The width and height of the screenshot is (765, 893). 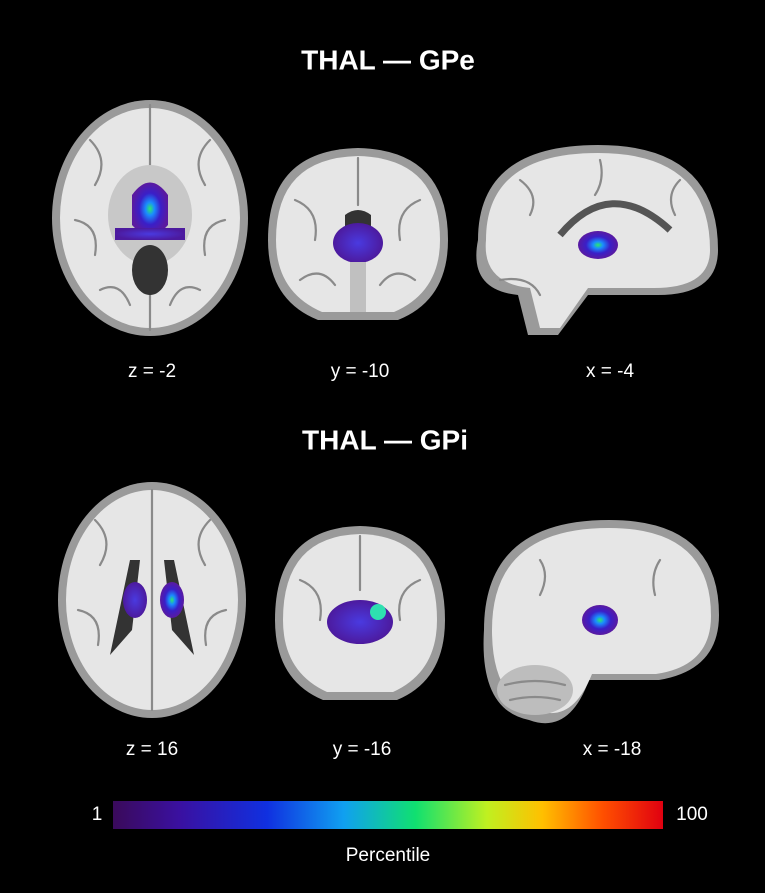 What do you see at coordinates (388, 855) in the screenshot?
I see `colorbar-label: Percentile` at bounding box center [388, 855].